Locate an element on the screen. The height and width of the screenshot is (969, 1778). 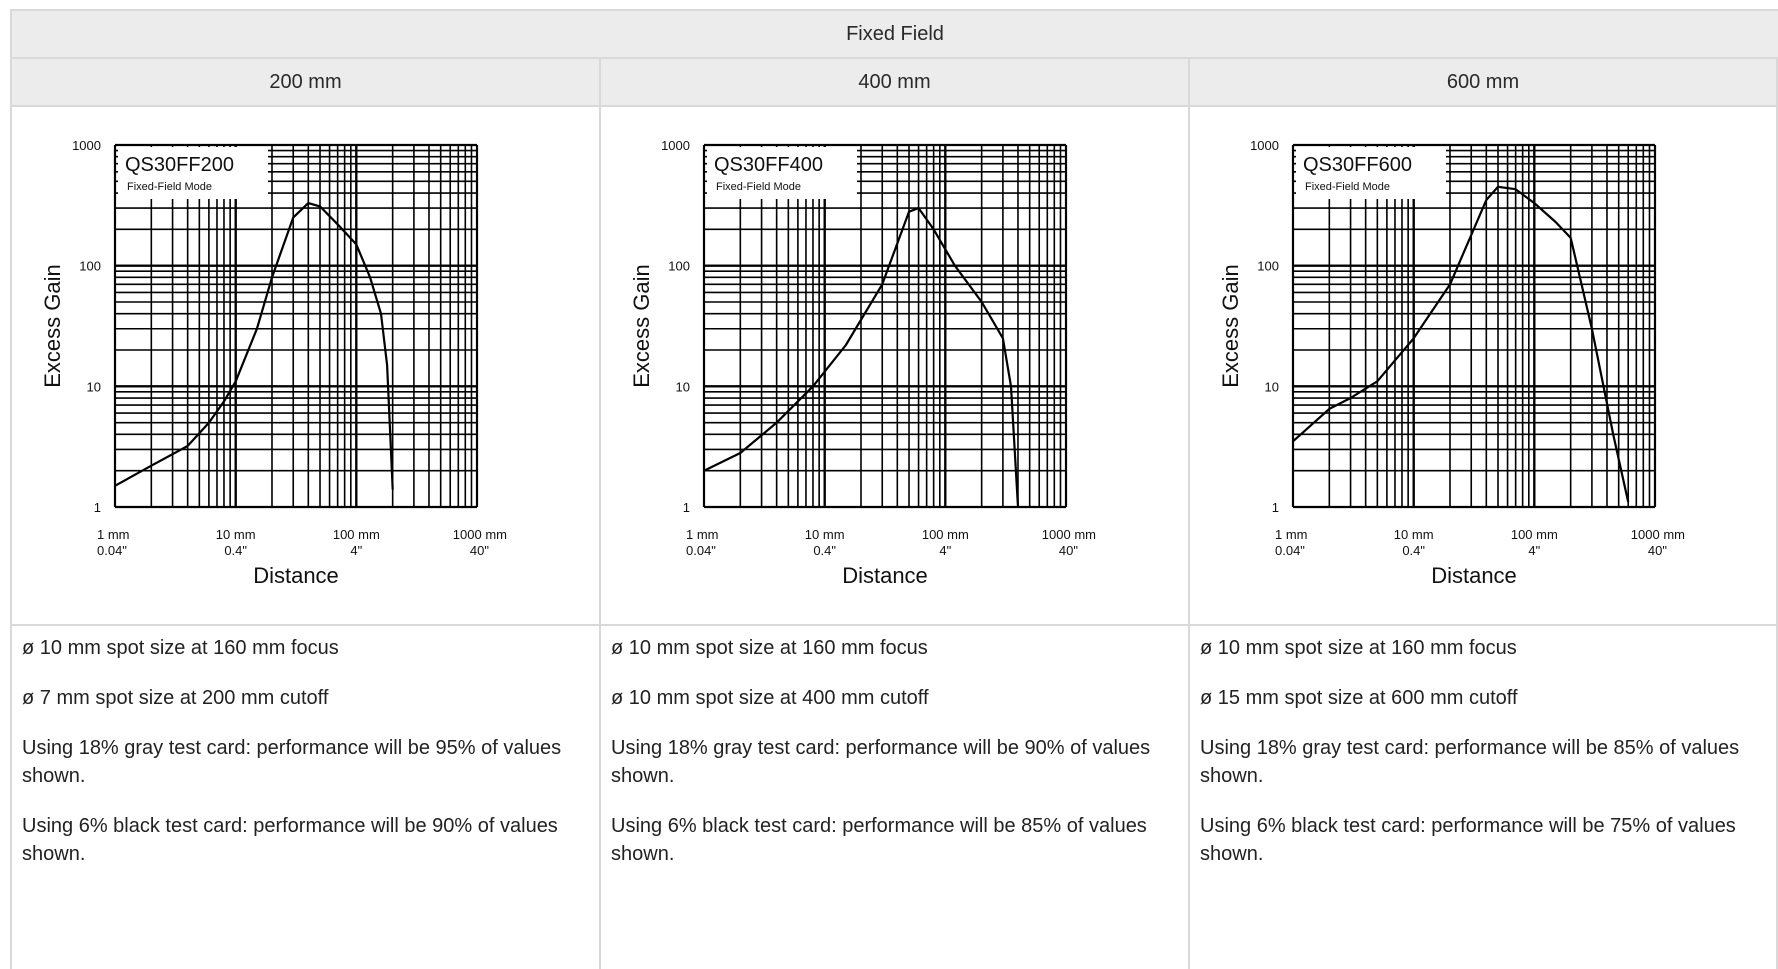
column-header-row: 200 mm 400 mm 600 mm is located at coordinates (895, 83).